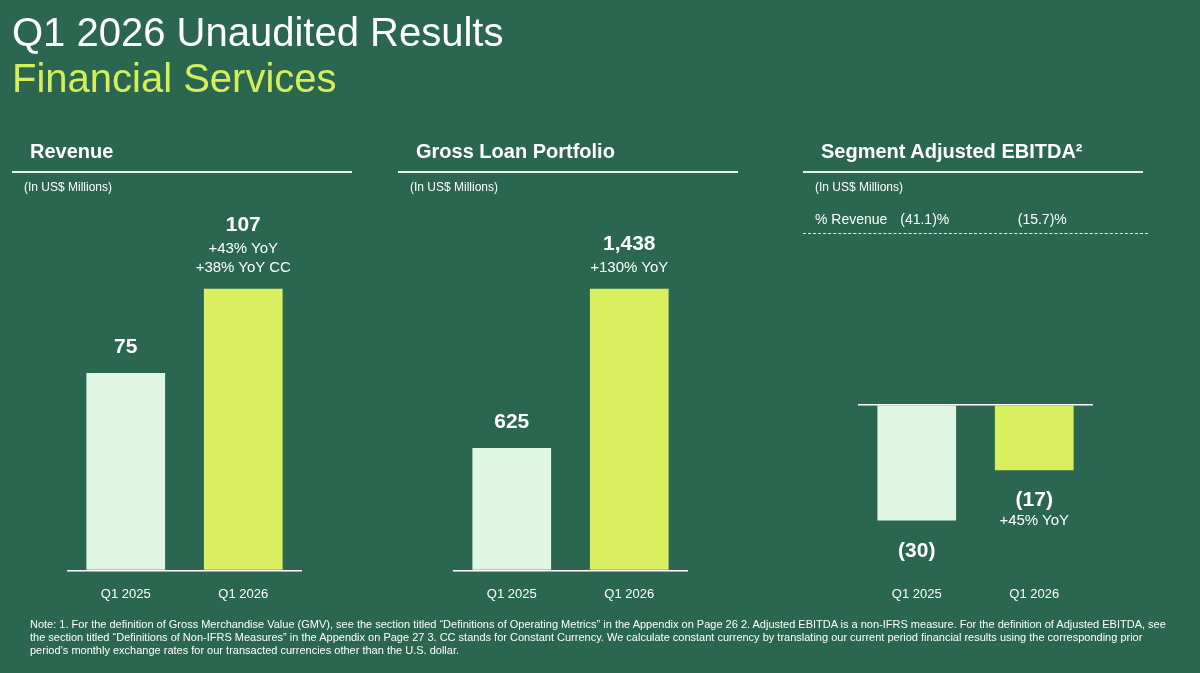 The height and width of the screenshot is (673, 1200). I want to click on text: (41.1)%, so click(925, 219).